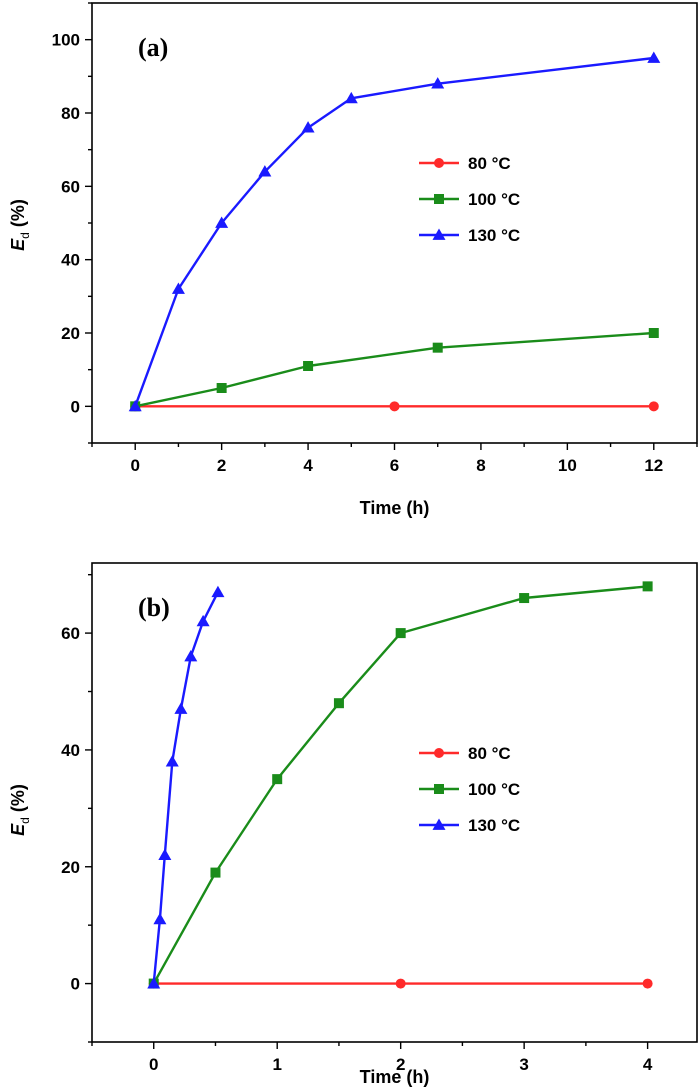 This screenshot has width=700, height=1090. I want to click on panel-label: (b), so click(154, 607).